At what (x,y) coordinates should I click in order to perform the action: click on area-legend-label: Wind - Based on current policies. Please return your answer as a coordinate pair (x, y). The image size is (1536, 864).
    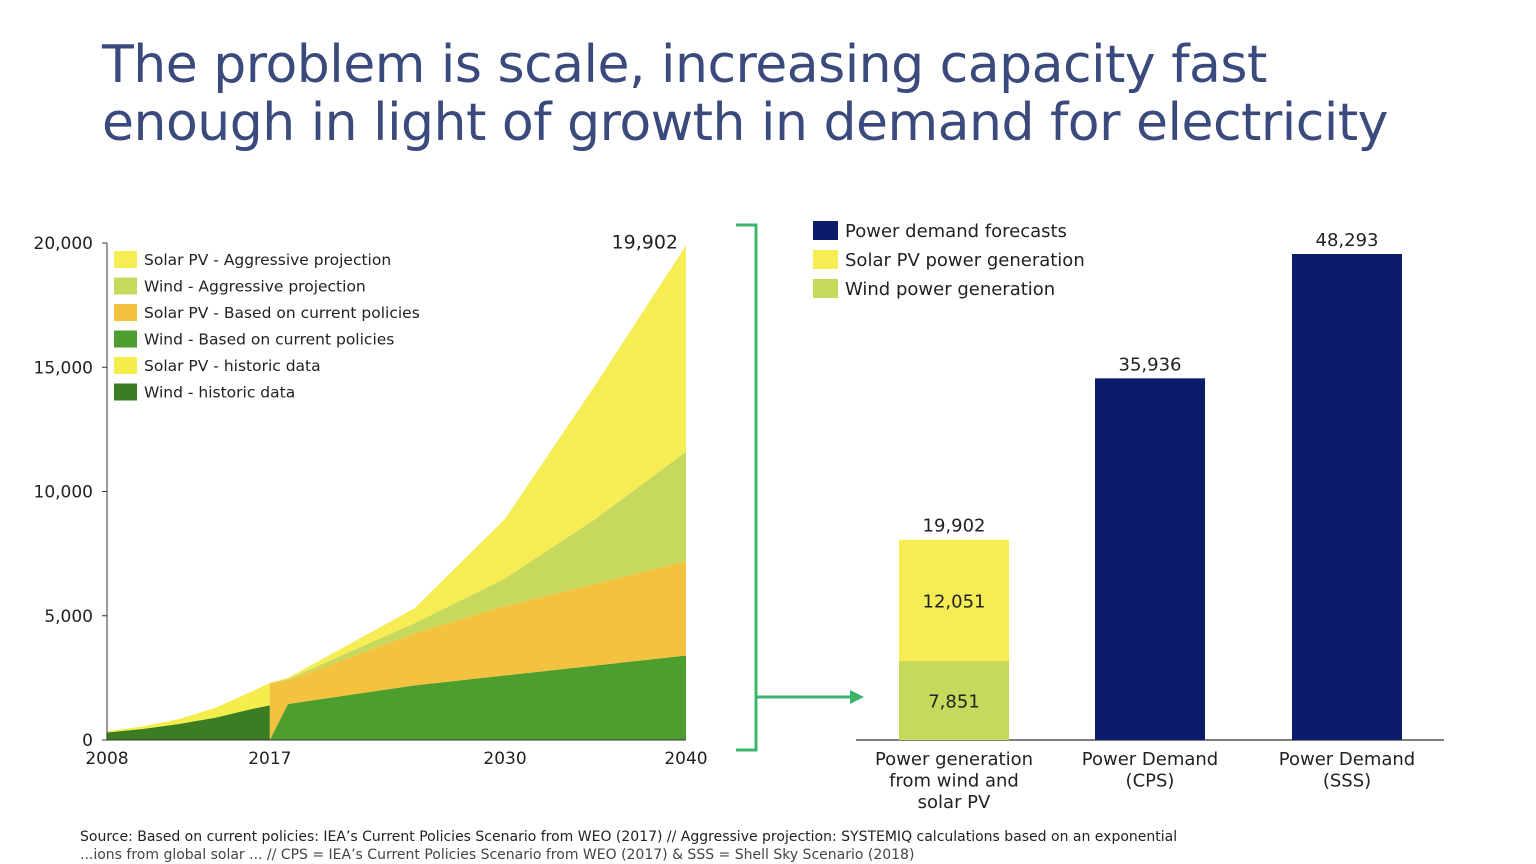
    Looking at the image, I should click on (269, 340).